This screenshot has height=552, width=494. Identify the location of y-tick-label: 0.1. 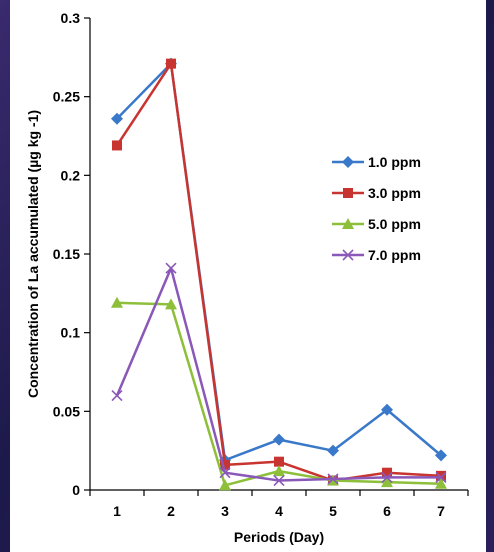
(71, 333).